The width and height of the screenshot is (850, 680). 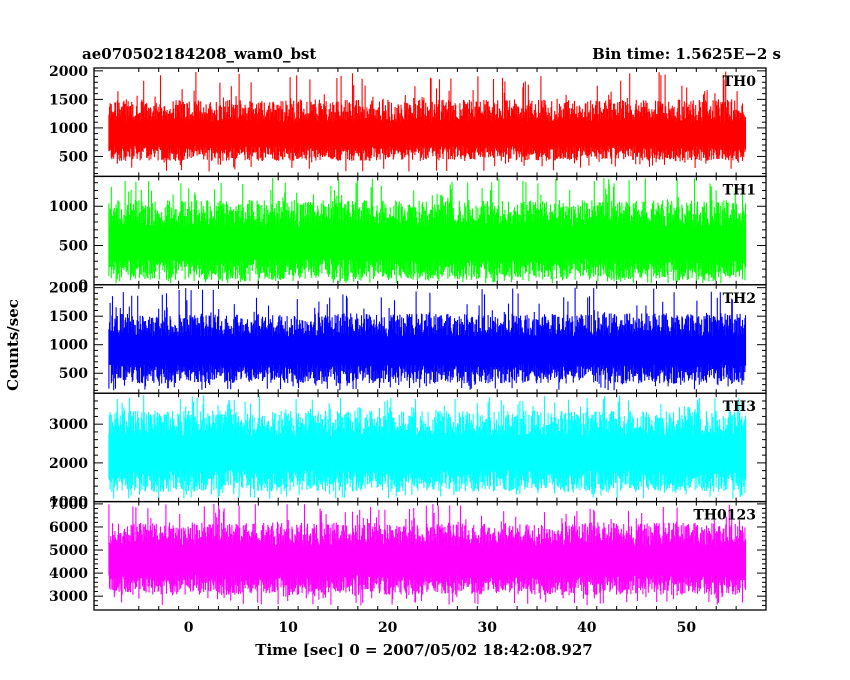 What do you see at coordinates (739, 407) in the screenshot?
I see `panel-label-th3: TH3` at bounding box center [739, 407].